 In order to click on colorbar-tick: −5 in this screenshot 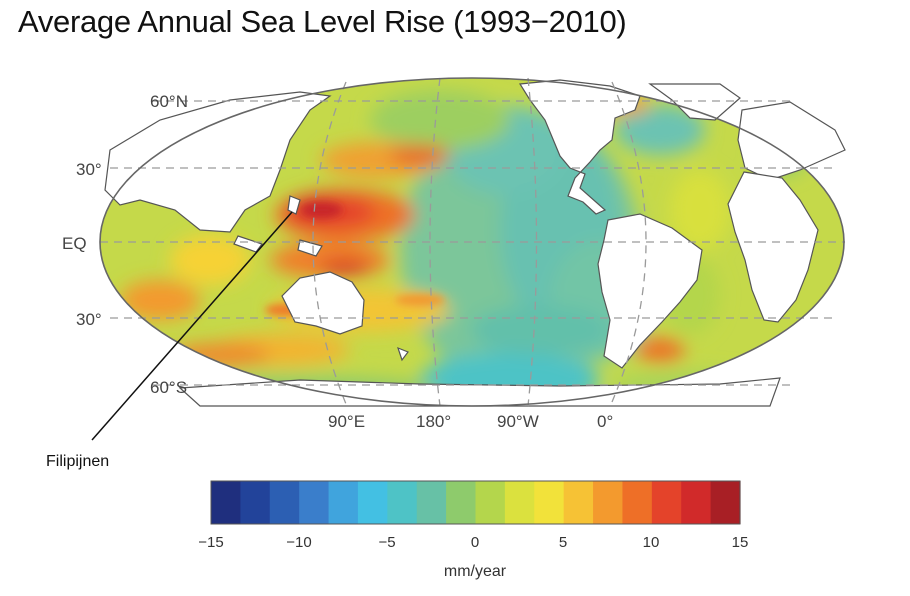, I will do `click(387, 542)`.